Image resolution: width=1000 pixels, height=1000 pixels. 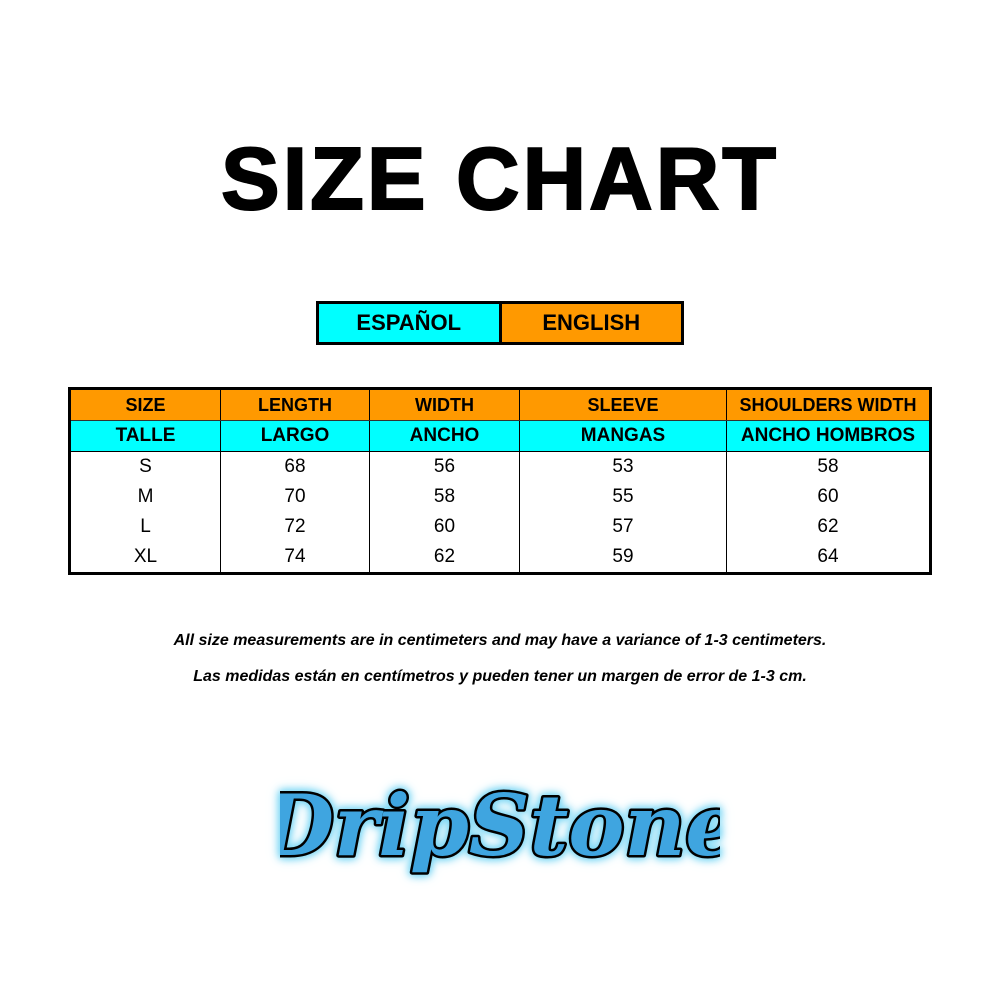 What do you see at coordinates (295, 497) in the screenshot?
I see `table-cell: 70` at bounding box center [295, 497].